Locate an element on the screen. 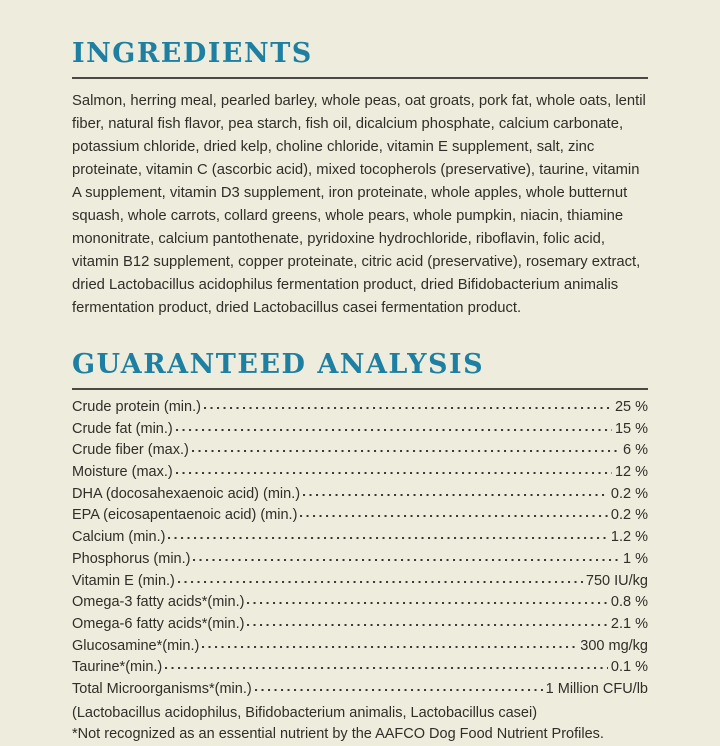 The image size is (720, 746). analysis-row-value: 12 % is located at coordinates (631, 472).